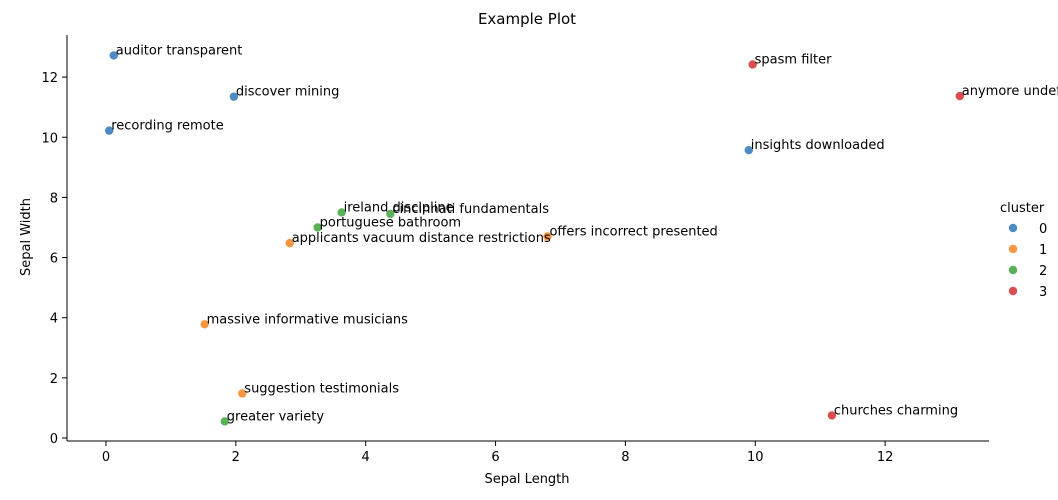 The height and width of the screenshot is (500, 1058). What do you see at coordinates (399, 207) in the screenshot?
I see `point-label: ireland discipline` at bounding box center [399, 207].